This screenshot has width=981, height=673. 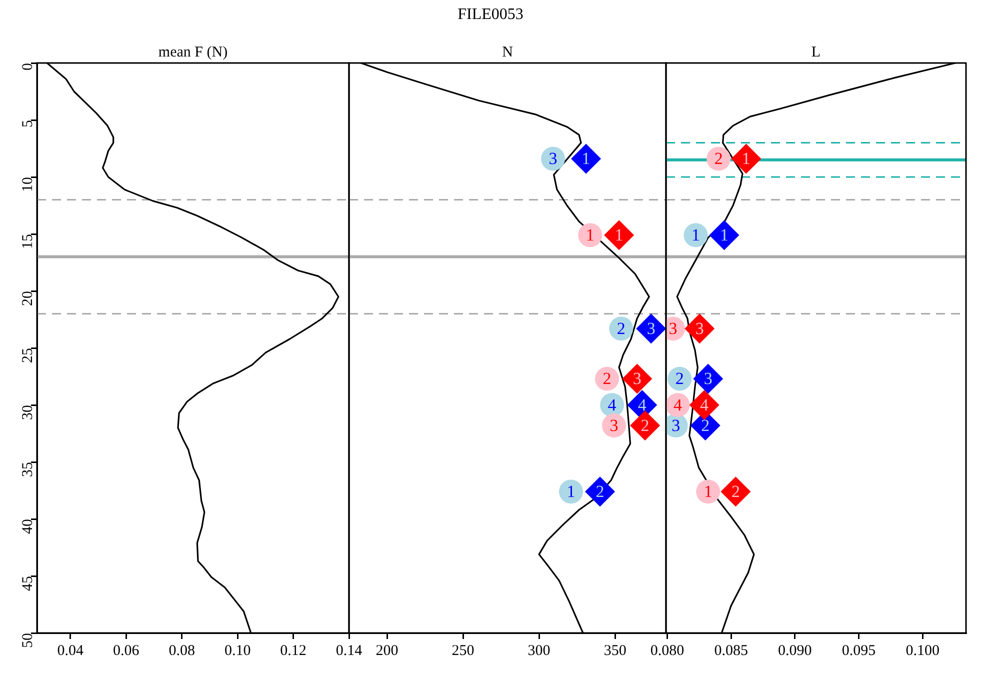 I want to click on x-tick-label: 0.12, so click(x=293, y=650).